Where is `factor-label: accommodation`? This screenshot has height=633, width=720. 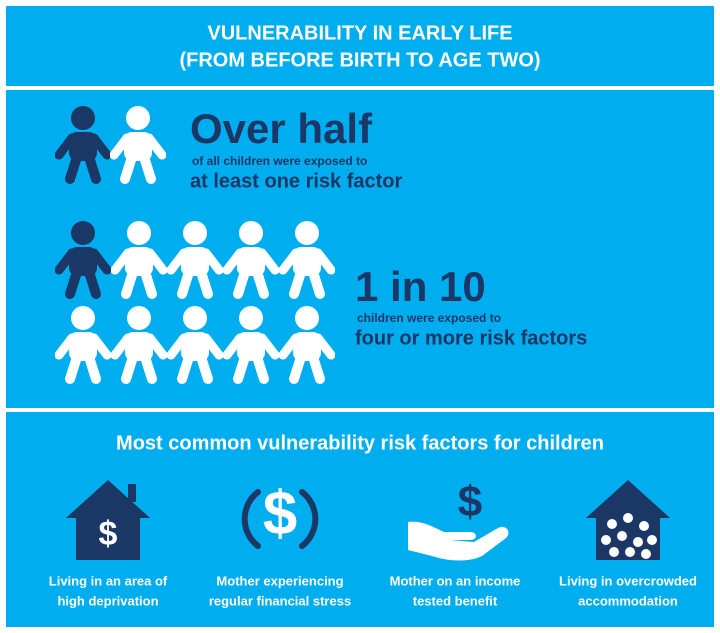 factor-label: accommodation is located at coordinates (628, 600).